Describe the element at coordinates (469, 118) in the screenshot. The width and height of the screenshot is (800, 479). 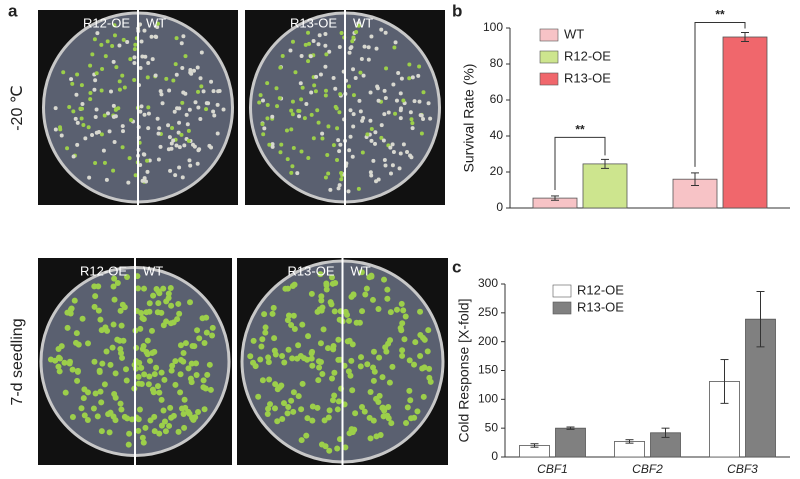
I see `y-axis-label: Survival Rate (%)` at that location.